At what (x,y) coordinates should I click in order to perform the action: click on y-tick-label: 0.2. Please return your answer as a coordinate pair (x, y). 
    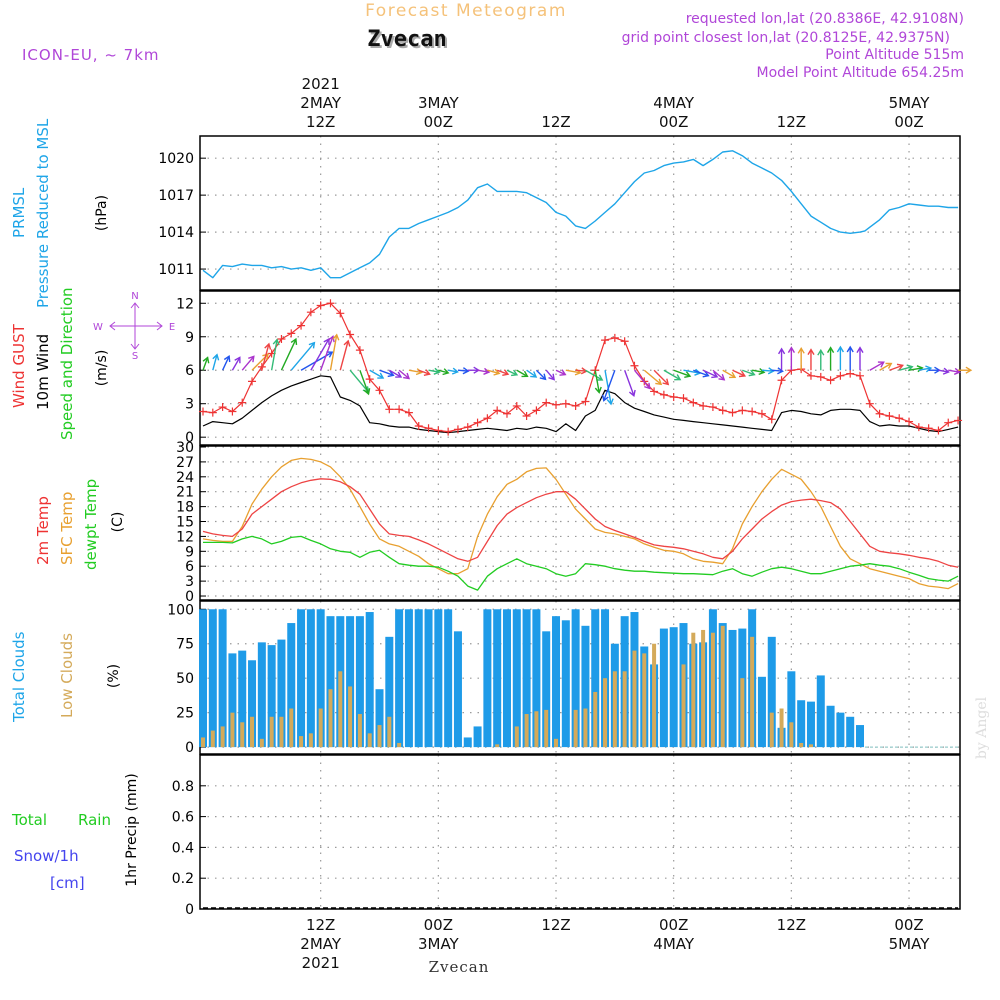
    Looking at the image, I should click on (183, 879).